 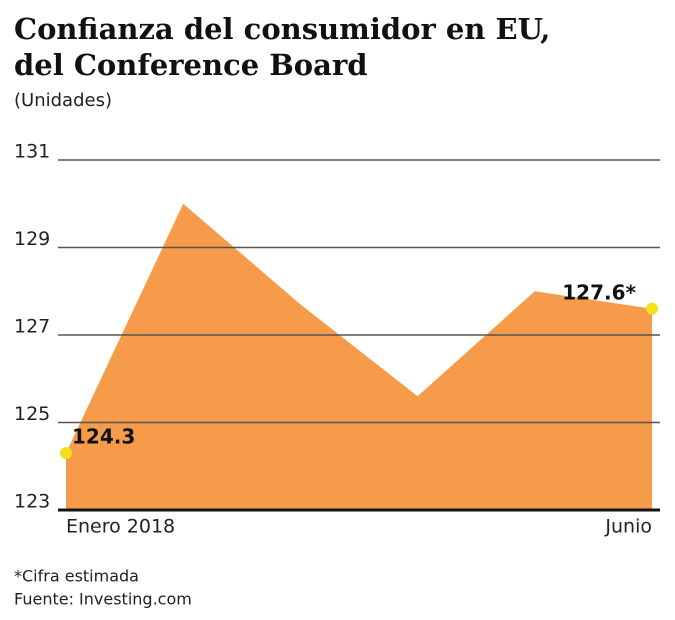 What do you see at coordinates (76, 576) in the screenshot?
I see `footnote: *Cifra estimada` at bounding box center [76, 576].